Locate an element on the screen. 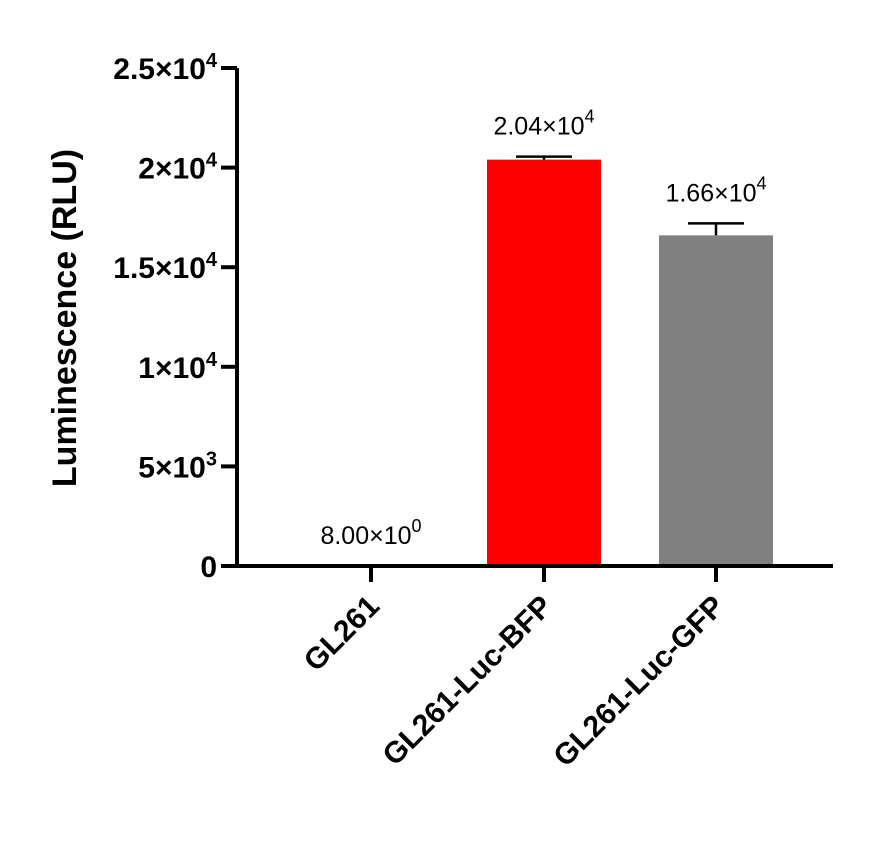 The image size is (888, 861). y-tick-label-0: 0 is located at coordinates (208, 567).